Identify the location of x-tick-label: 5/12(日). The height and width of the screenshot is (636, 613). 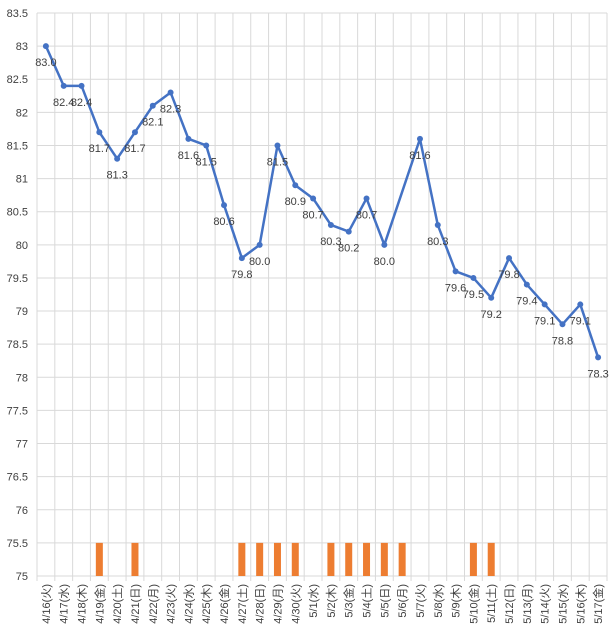
(510, 604).